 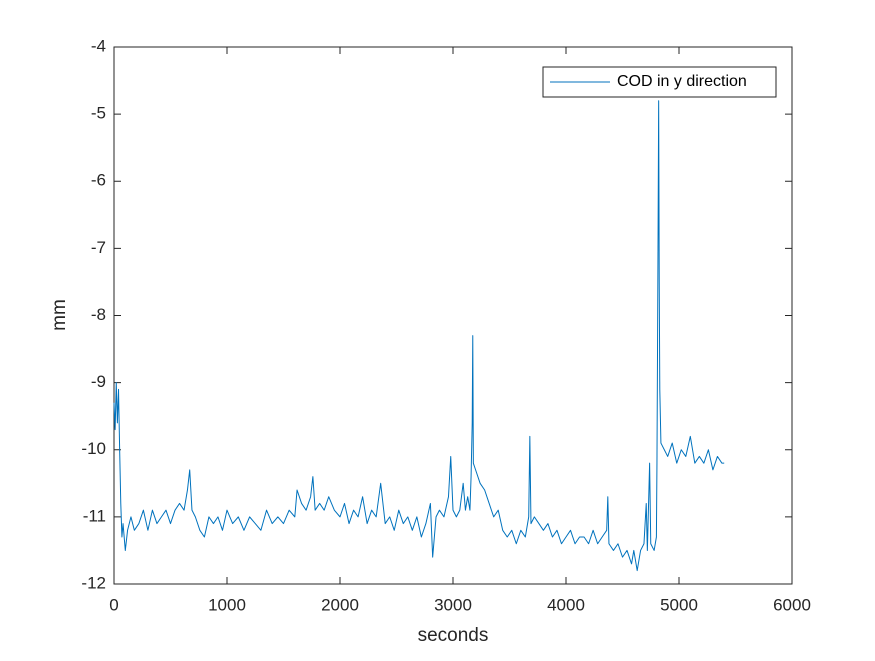 What do you see at coordinates (453, 604) in the screenshot?
I see `x-tick-label: 3000` at bounding box center [453, 604].